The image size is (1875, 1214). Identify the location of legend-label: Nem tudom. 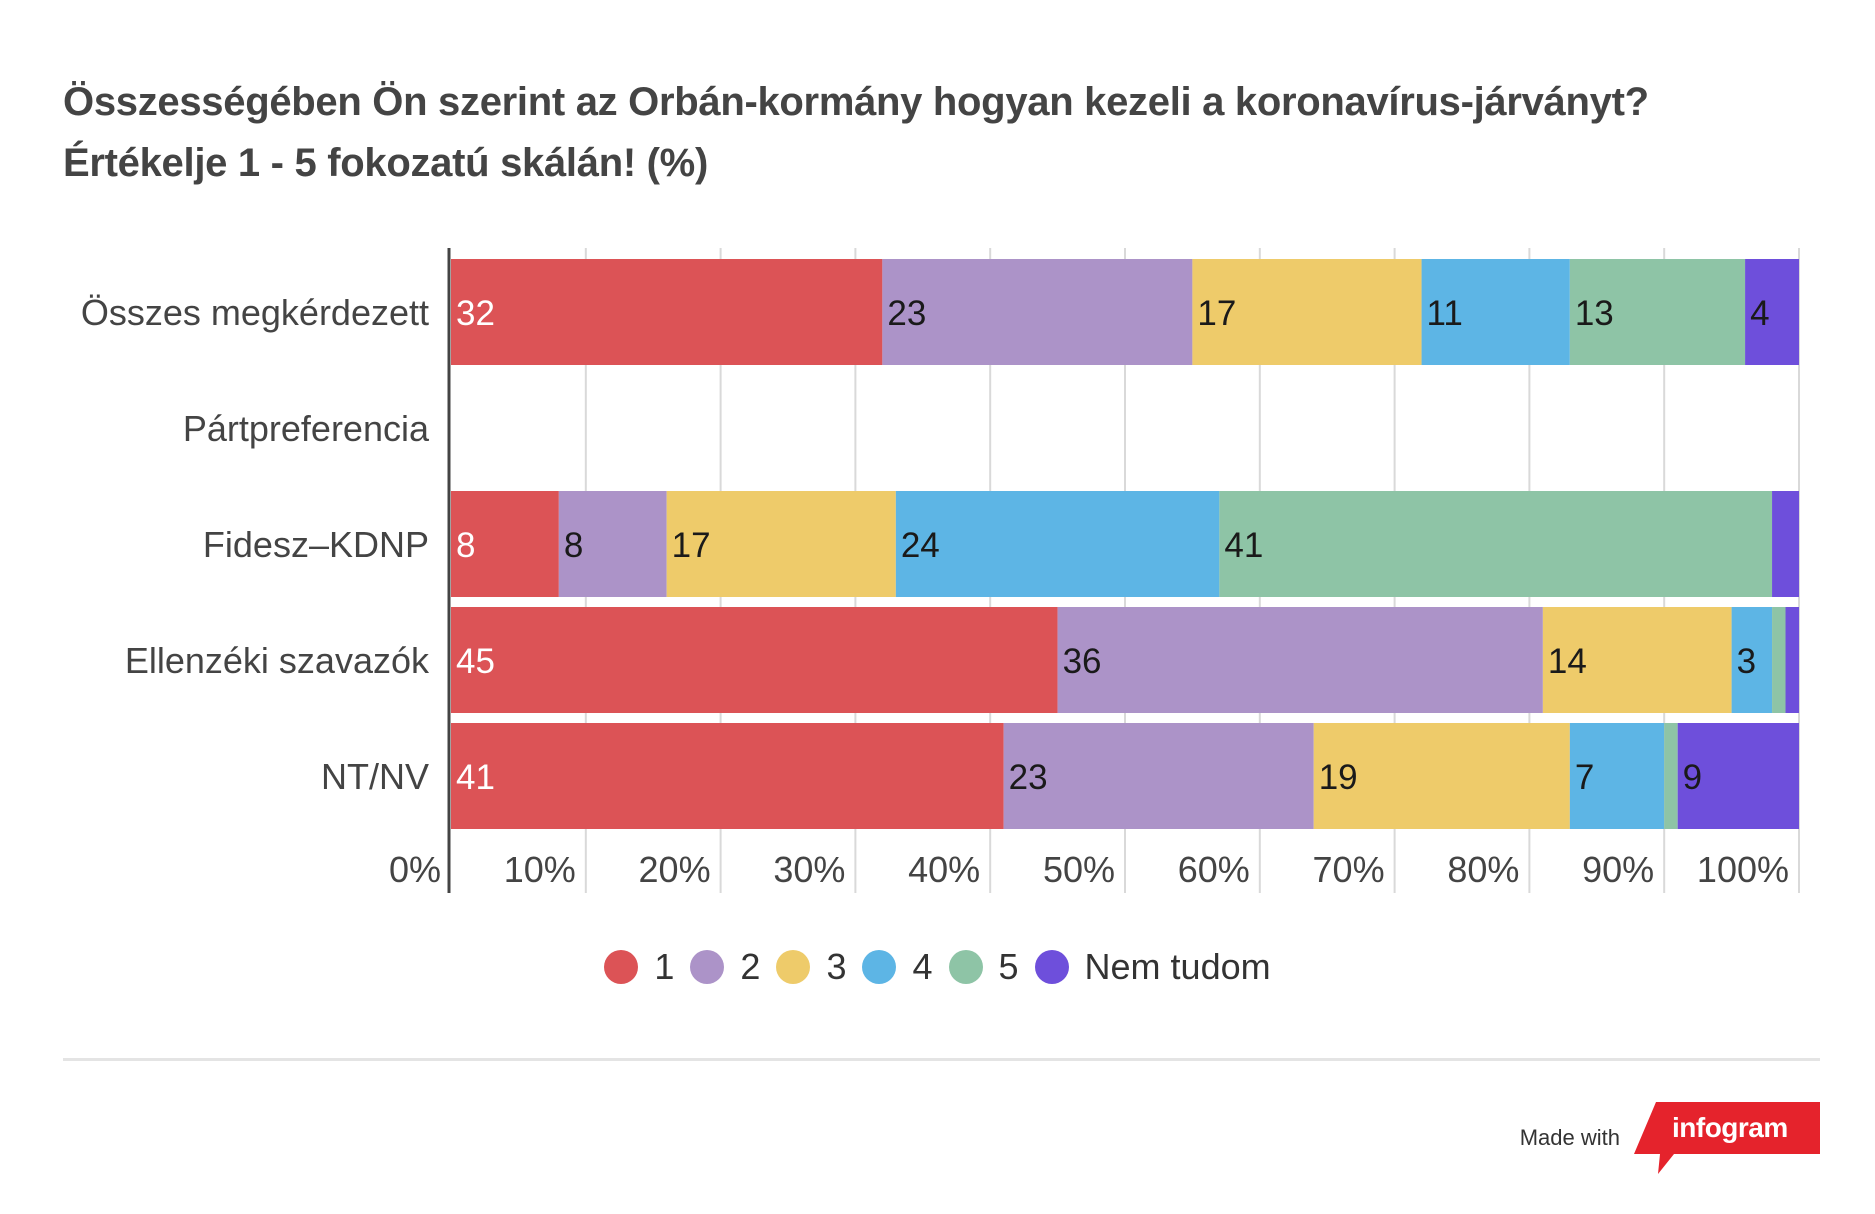
(1177, 966).